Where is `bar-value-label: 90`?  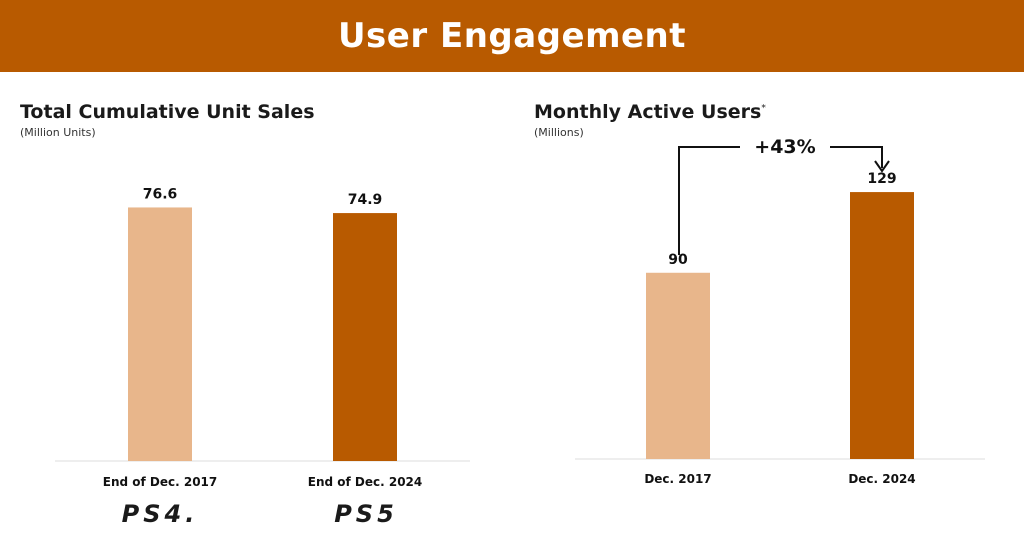 bar-value-label: 90 is located at coordinates (678, 260).